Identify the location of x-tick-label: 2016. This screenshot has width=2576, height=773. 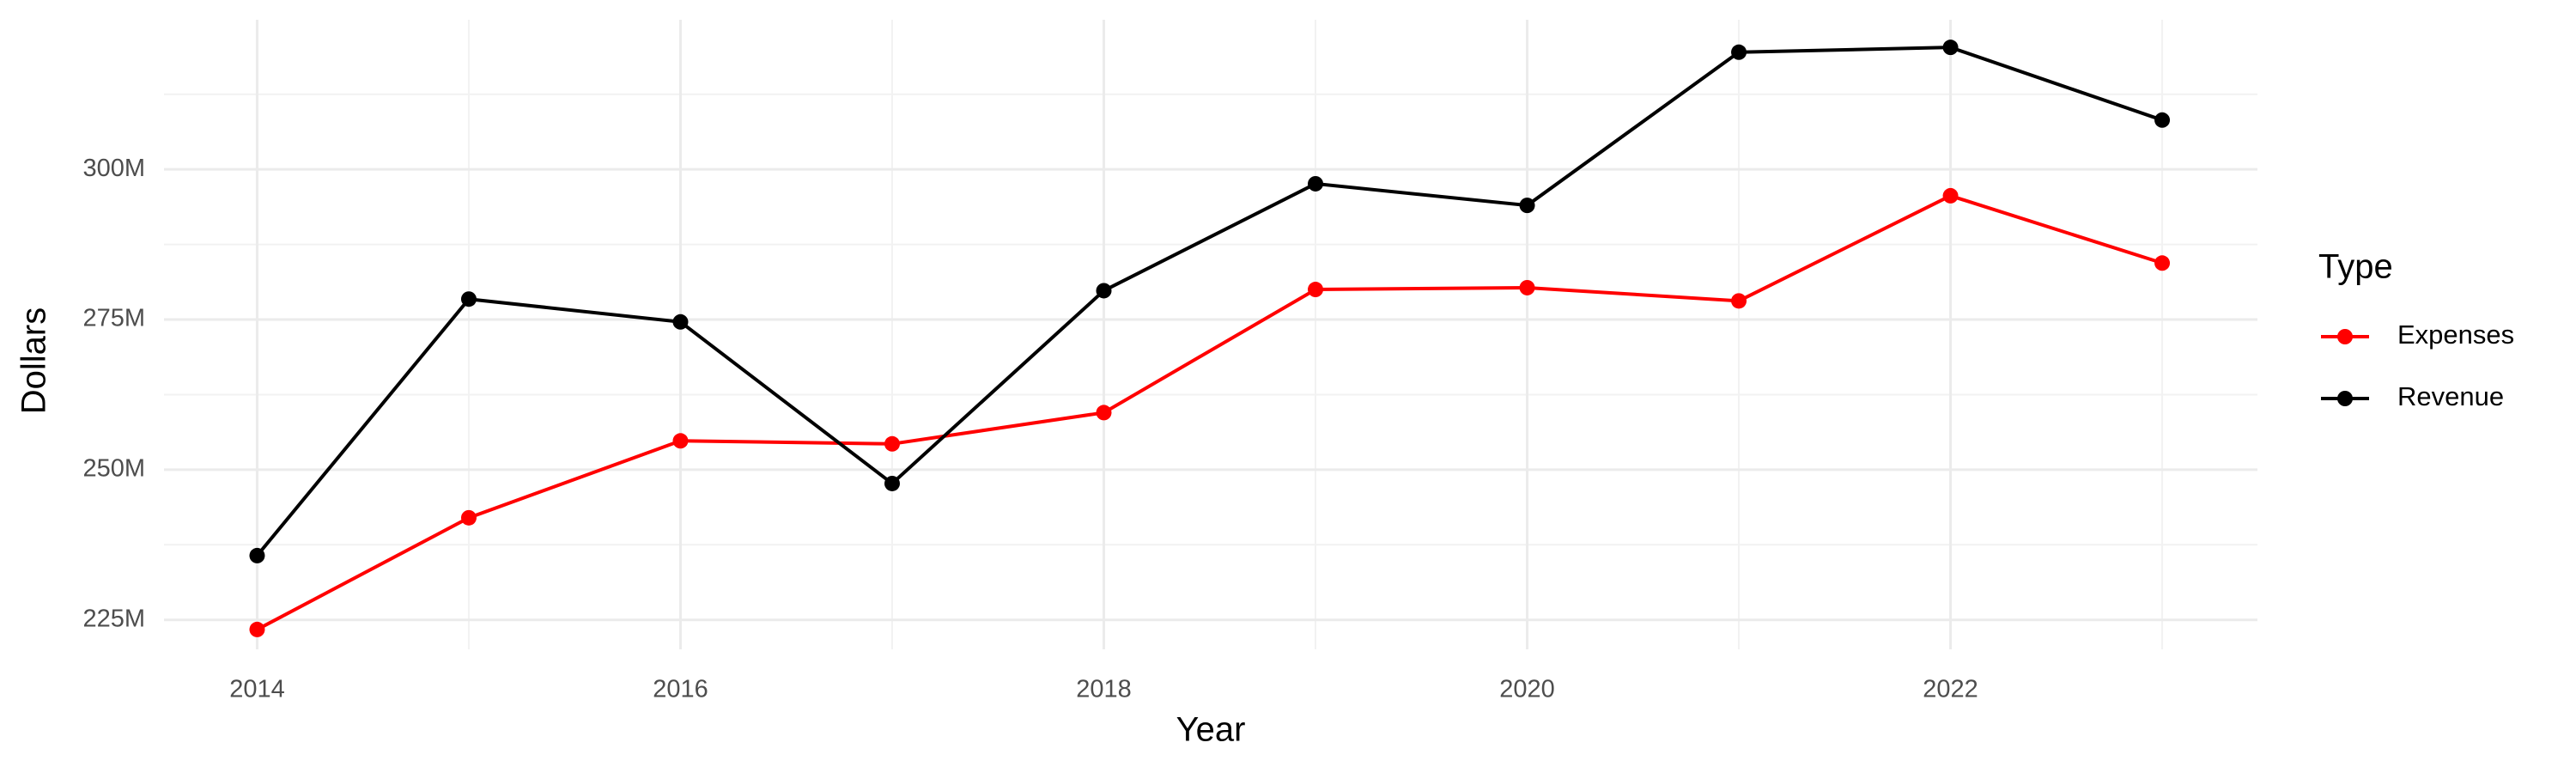
(680, 689).